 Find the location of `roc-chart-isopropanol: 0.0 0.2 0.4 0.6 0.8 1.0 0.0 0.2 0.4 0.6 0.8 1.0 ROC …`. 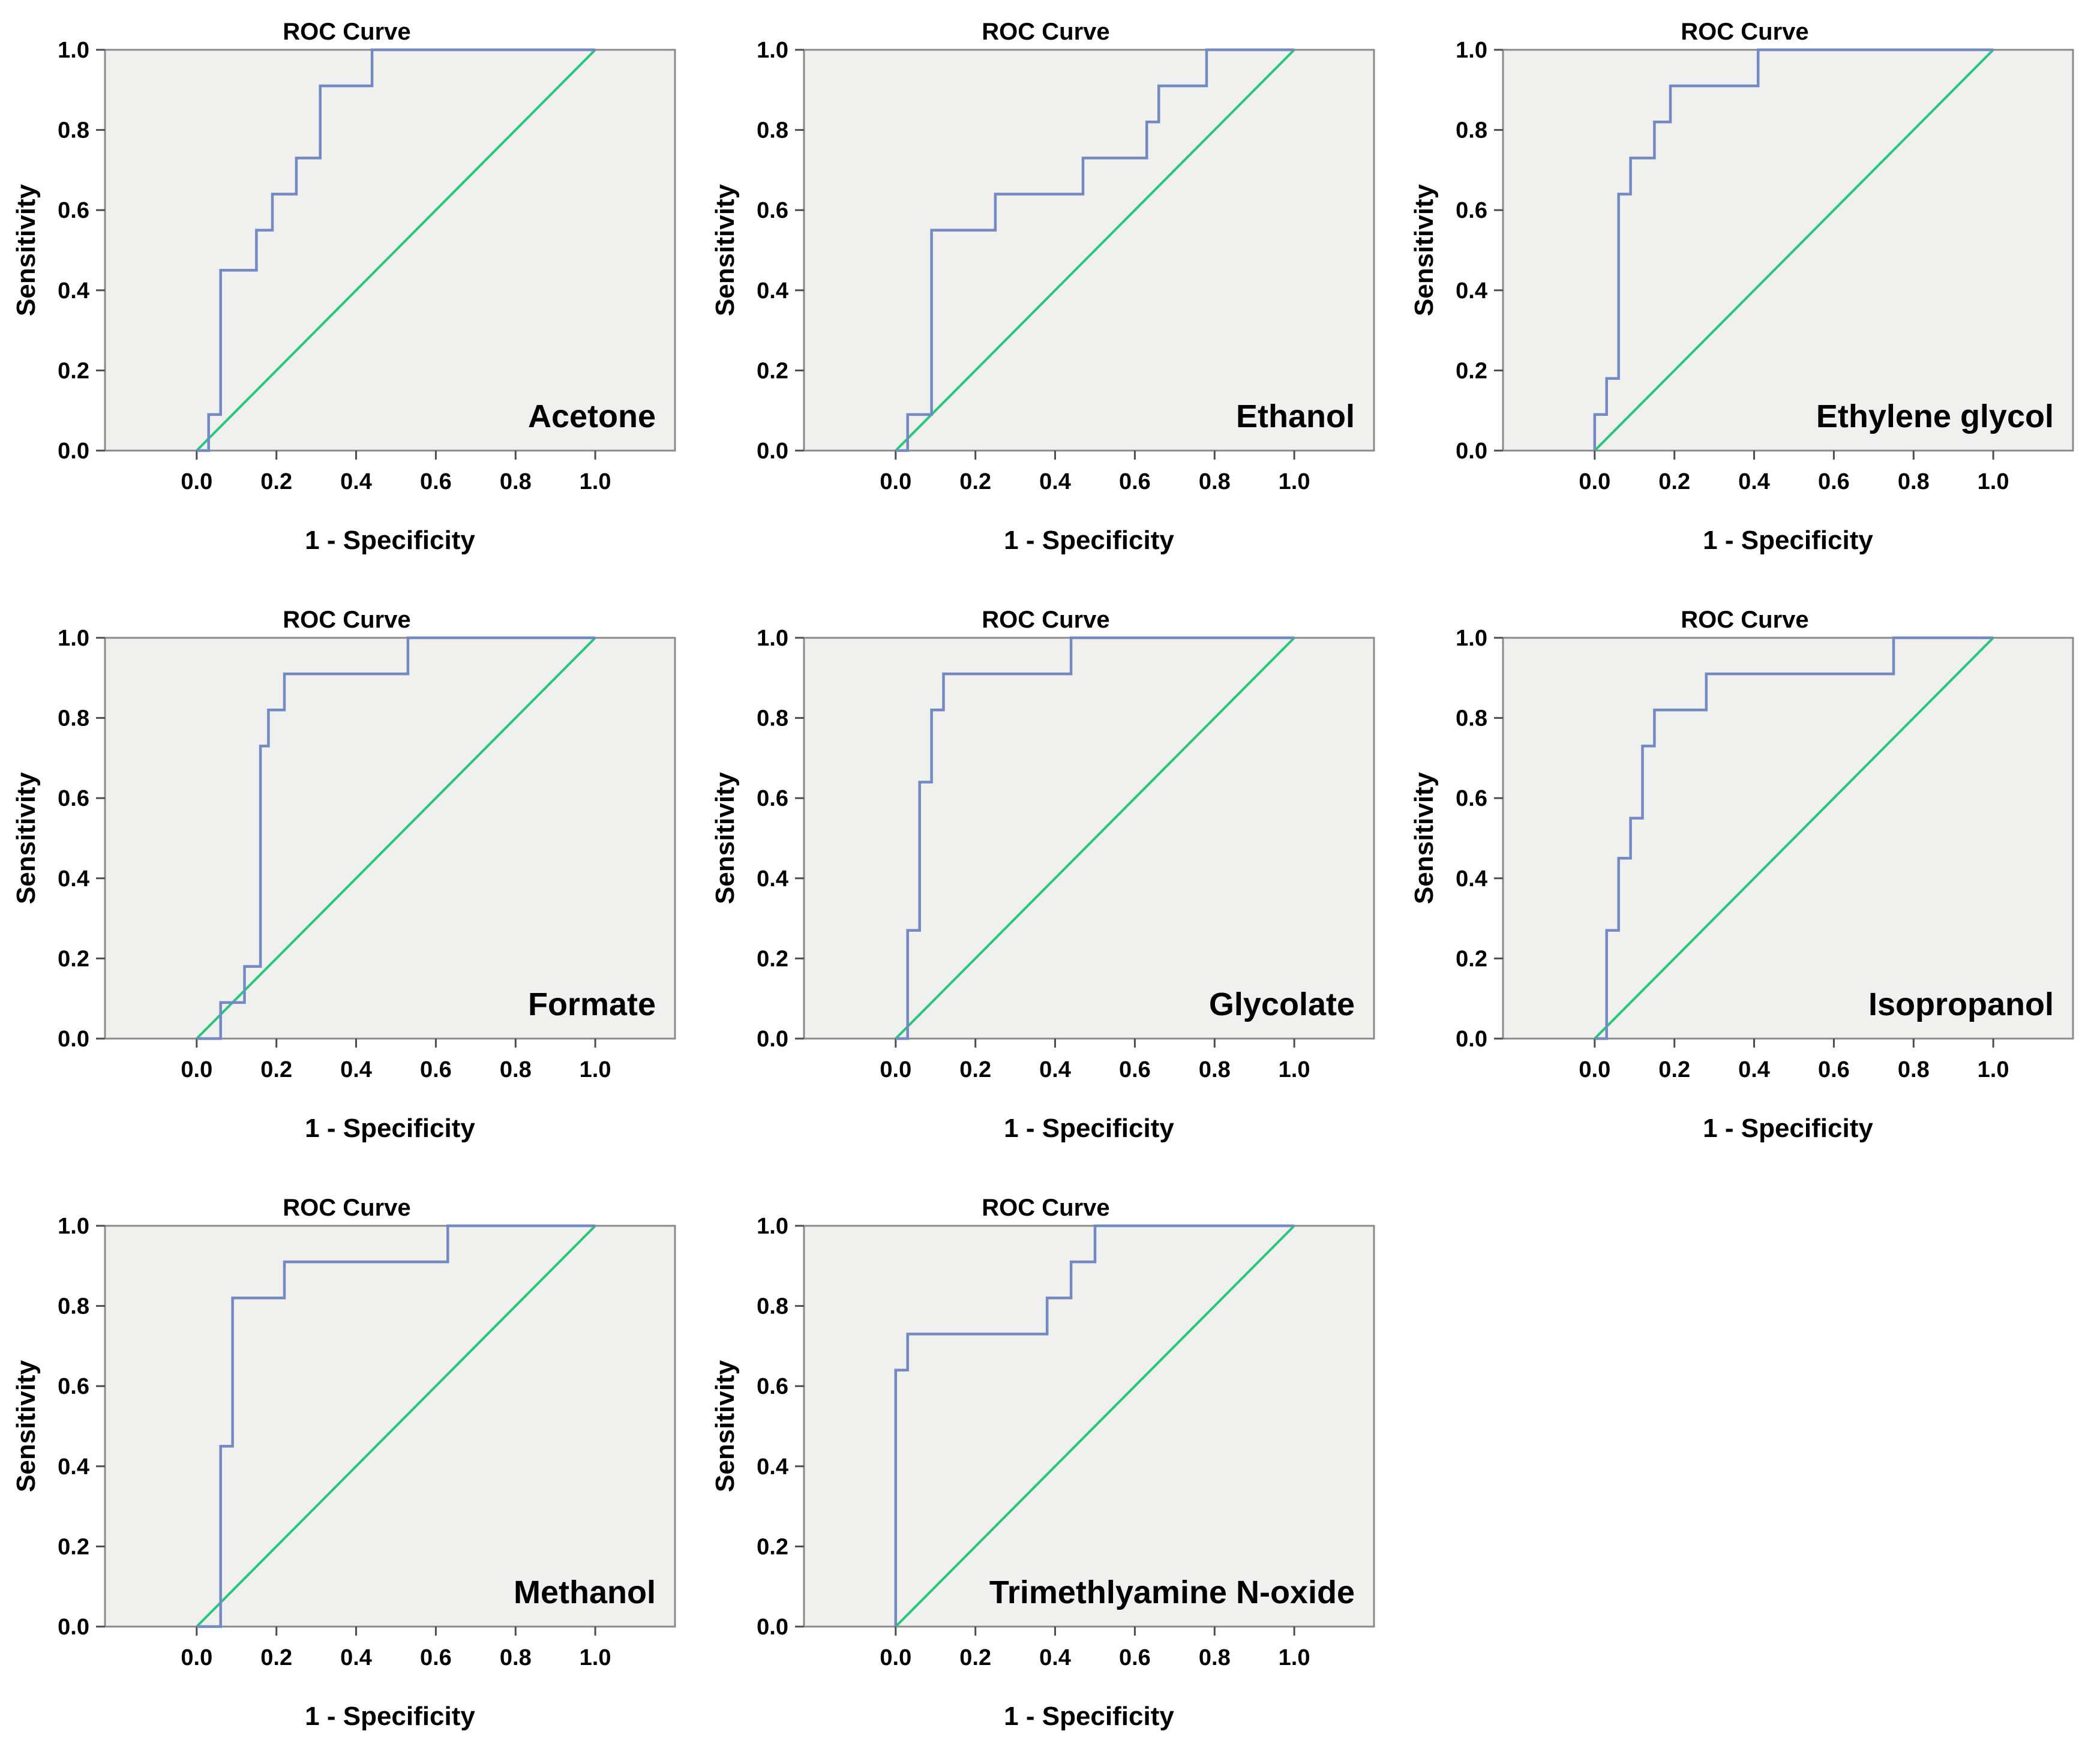

roc-chart-isopropanol: 0.0 0.2 0.4 0.6 0.8 1.0 0.0 0.2 0.4 0.6 0.8 1.0 ROC … is located at coordinates (1741, 875).